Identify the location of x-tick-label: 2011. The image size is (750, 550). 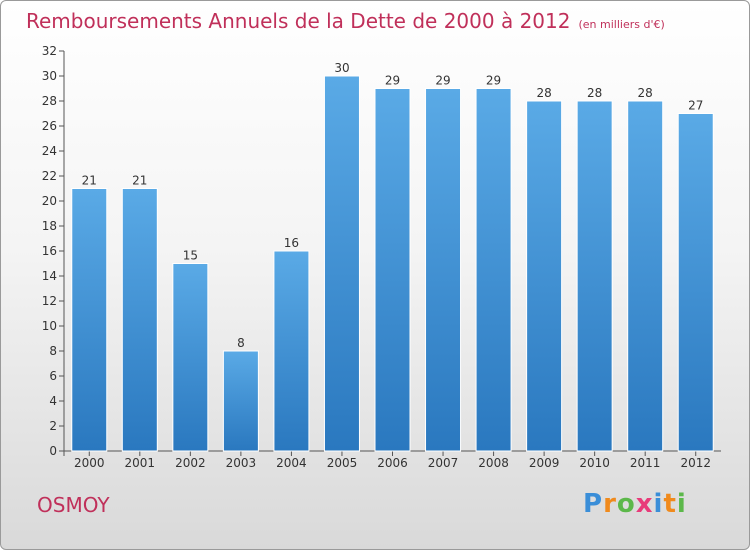
(645, 463).